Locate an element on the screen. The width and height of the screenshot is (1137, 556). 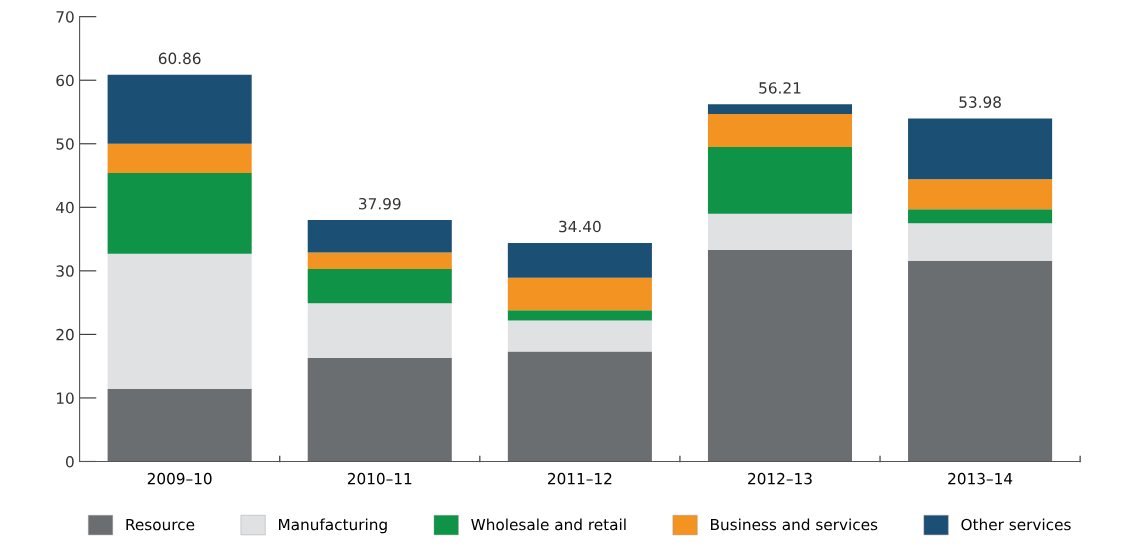
legend-label: Resource is located at coordinates (160, 524).